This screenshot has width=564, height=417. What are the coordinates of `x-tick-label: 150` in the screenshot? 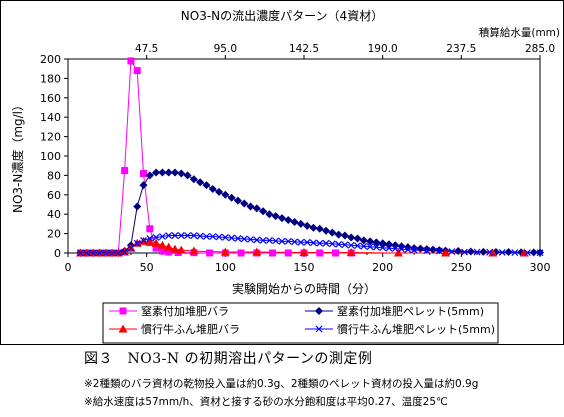 It's located at (304, 267).